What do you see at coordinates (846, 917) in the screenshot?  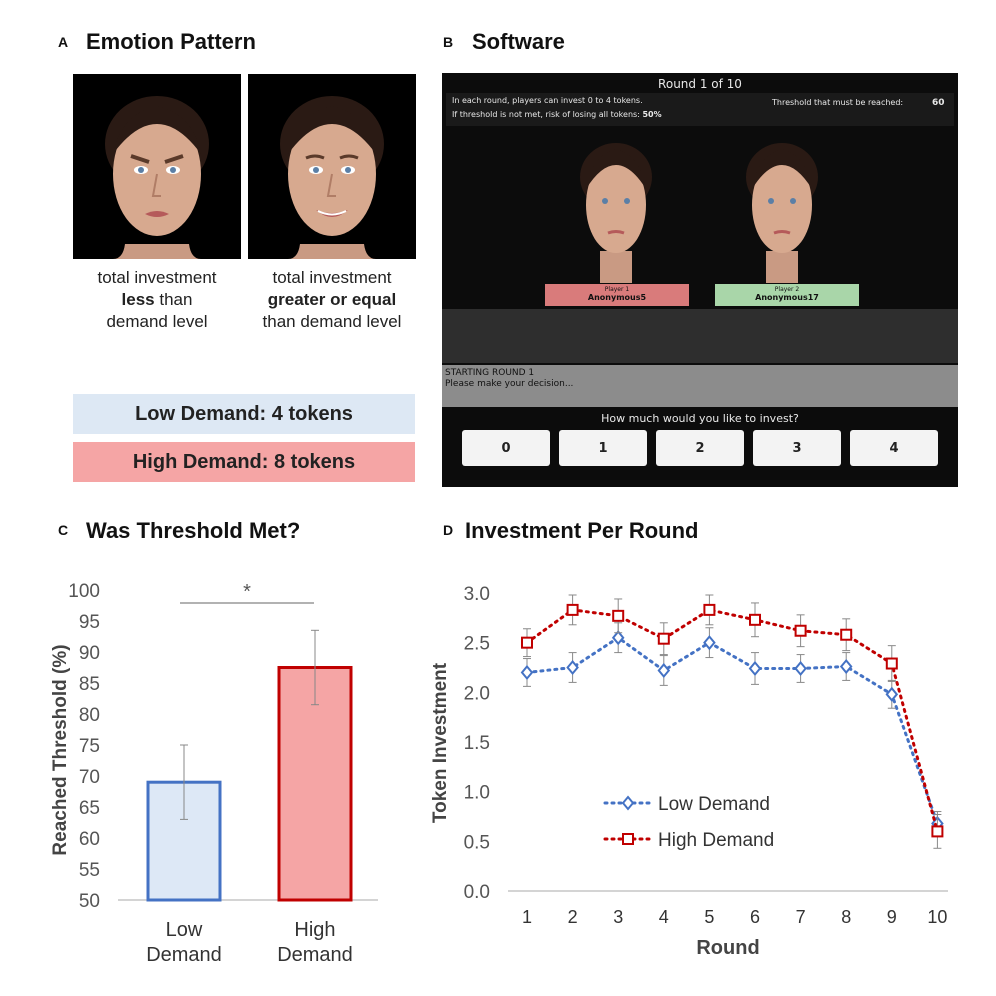 I see `x-tick-label: 8` at bounding box center [846, 917].